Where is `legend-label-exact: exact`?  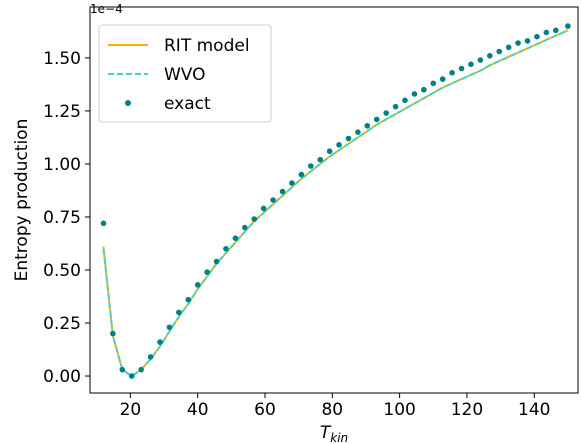 legend-label-exact: exact is located at coordinates (187, 104).